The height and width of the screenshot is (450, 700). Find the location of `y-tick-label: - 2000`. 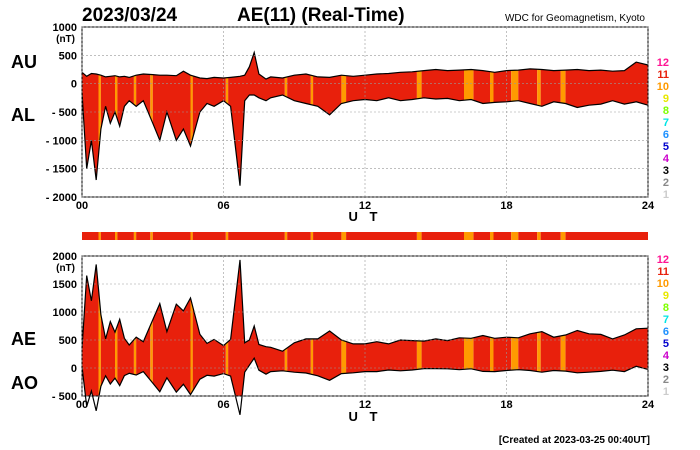

y-tick-label: - 2000 is located at coordinates (61, 198).